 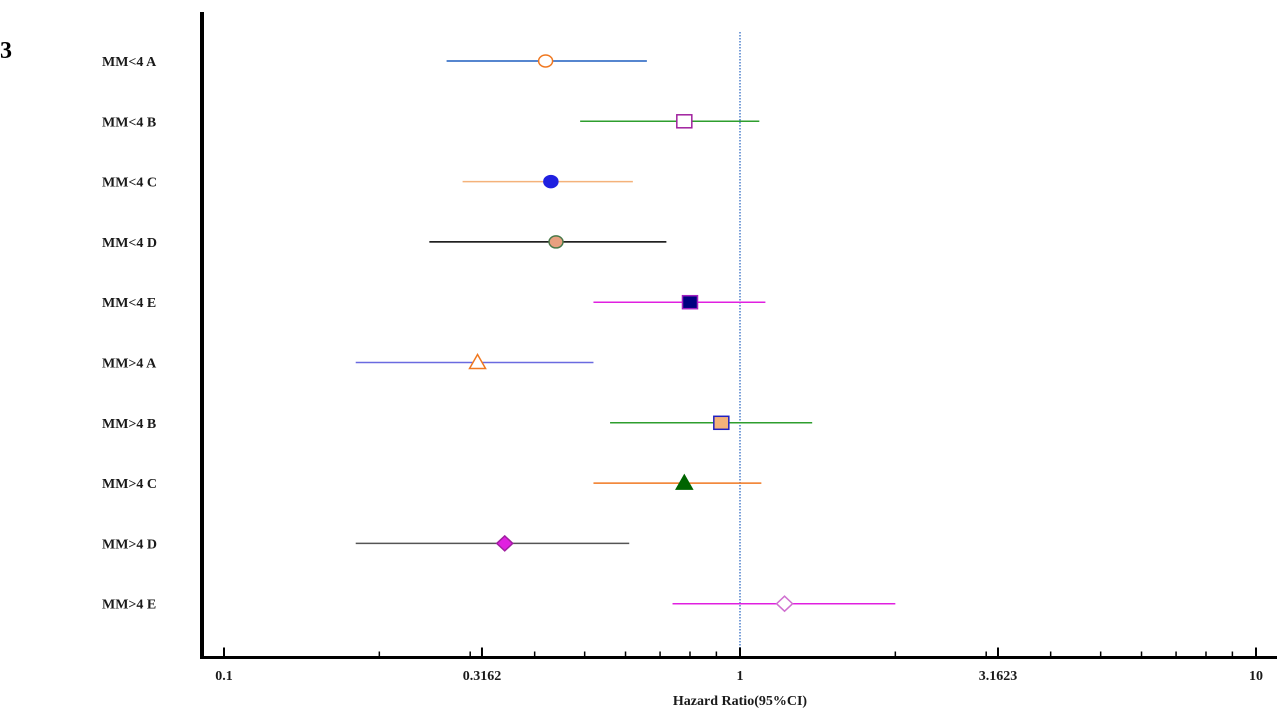 I want to click on x-axis: 0.1 0.3162 1 3.1623 10, so click(x=739, y=665).